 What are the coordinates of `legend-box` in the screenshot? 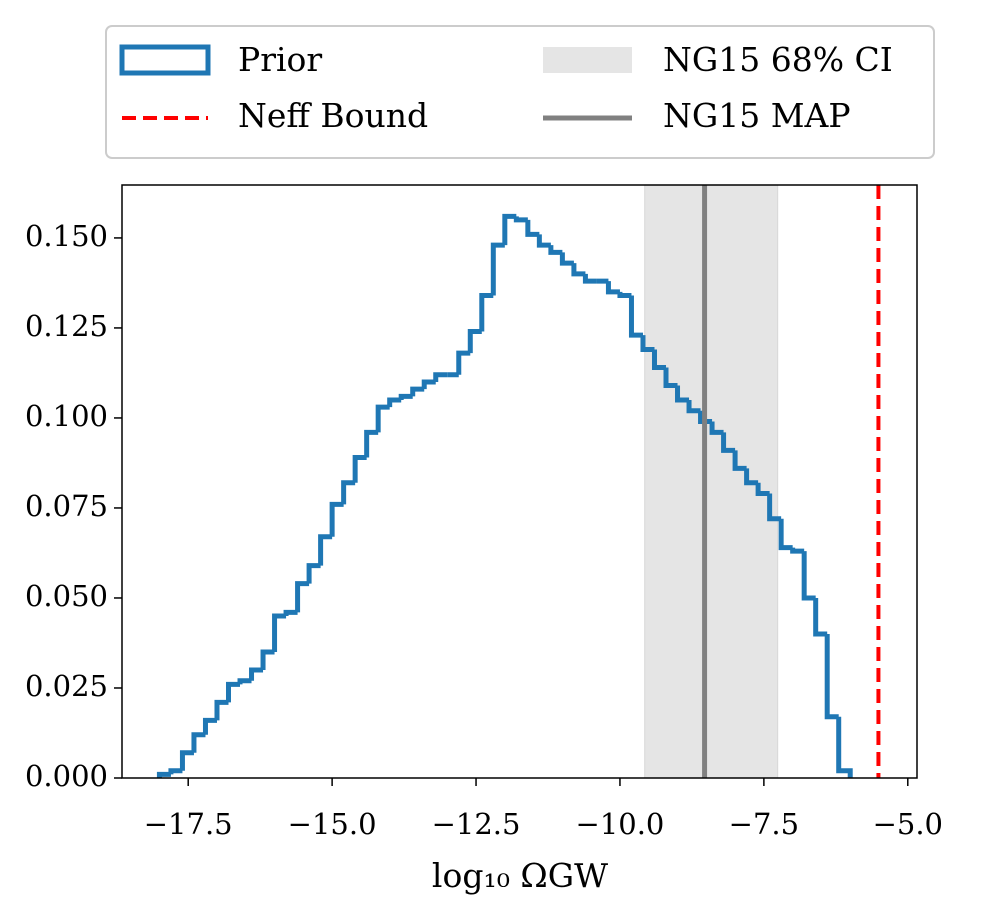 It's located at (520, 92).